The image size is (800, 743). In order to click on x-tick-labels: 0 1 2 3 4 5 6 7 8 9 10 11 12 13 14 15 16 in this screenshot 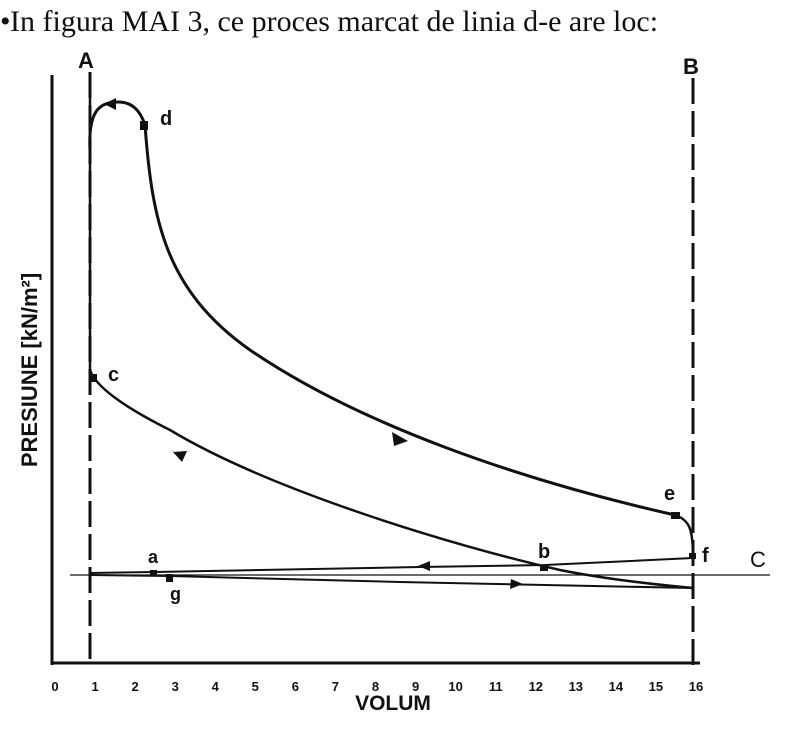, I will do `click(377, 686)`.